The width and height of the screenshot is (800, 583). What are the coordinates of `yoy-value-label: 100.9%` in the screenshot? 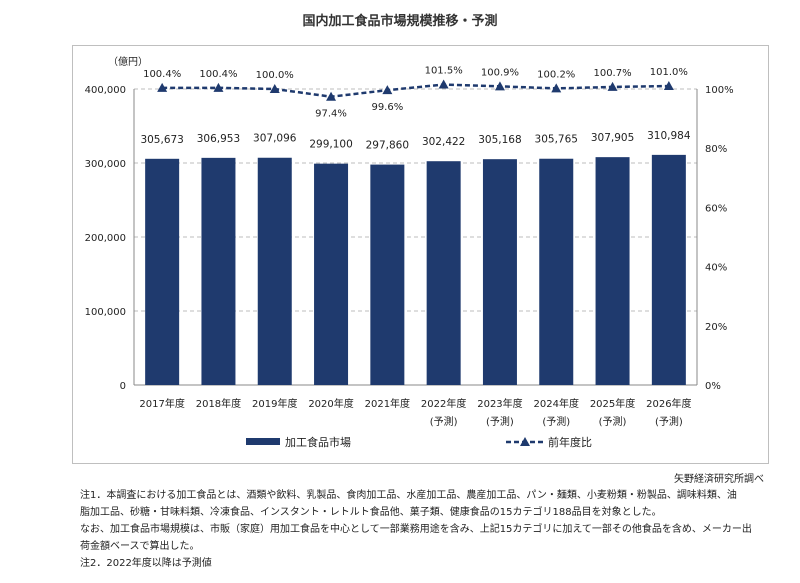 It's located at (500, 72).